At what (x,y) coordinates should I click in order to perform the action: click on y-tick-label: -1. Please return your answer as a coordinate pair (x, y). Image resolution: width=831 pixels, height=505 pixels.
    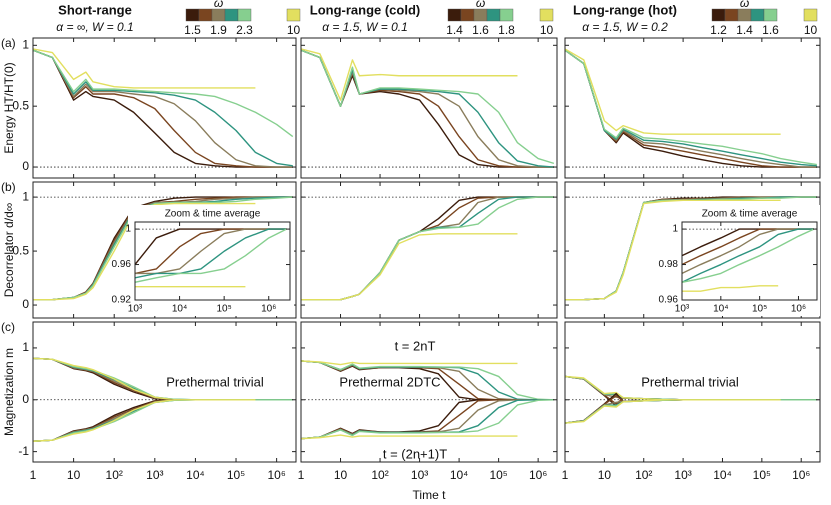
    Looking at the image, I should click on (23, 451).